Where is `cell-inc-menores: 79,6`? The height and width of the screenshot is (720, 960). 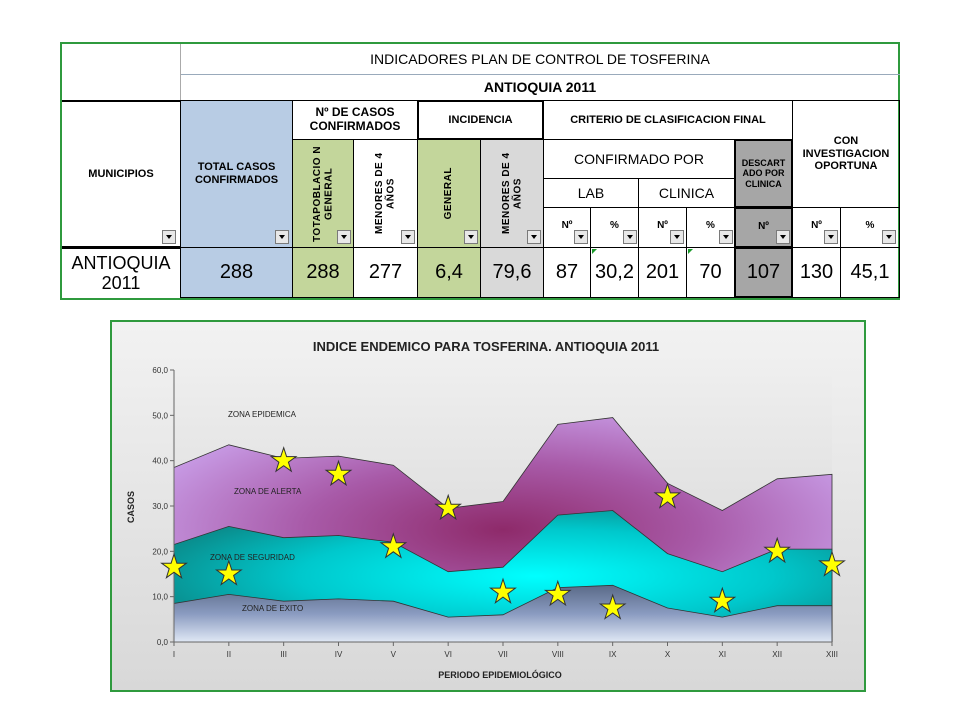
cell-inc-menores: 79,6 is located at coordinates (512, 272).